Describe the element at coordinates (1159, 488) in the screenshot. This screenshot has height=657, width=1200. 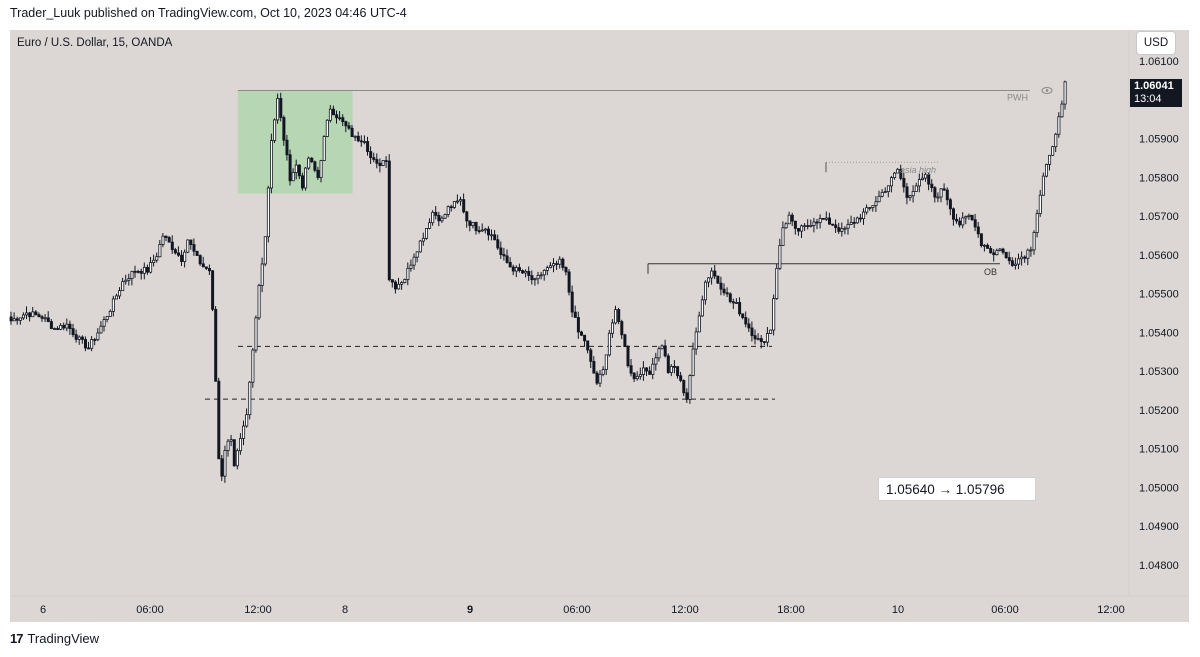
I see `y-tick-label: 1.05000` at that location.